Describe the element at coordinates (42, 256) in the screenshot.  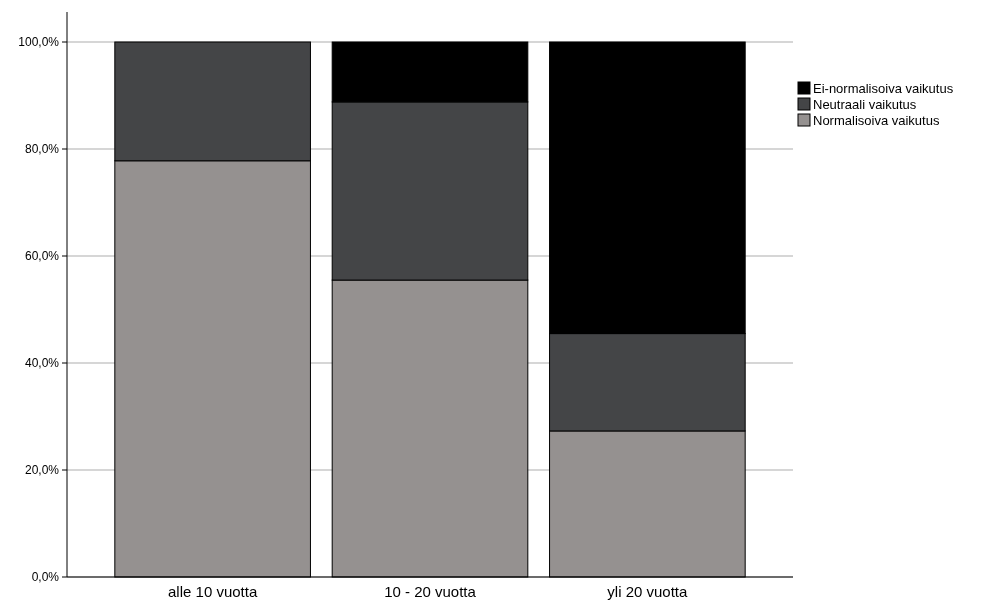
I see `y-tick-label: 60,0%` at that location.